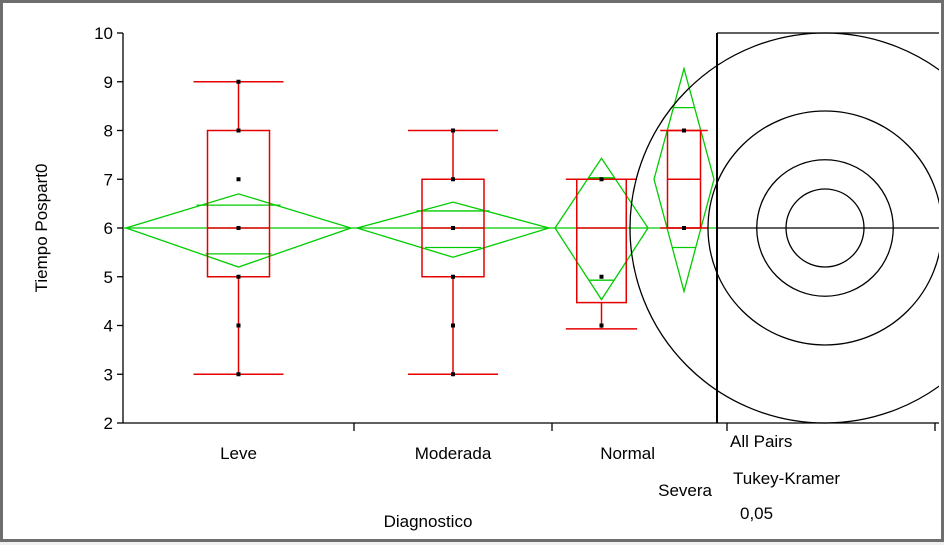 The width and height of the screenshot is (944, 545). Describe the element at coordinates (685, 490) in the screenshot. I see `x-tick-label-severa: Severa` at that location.